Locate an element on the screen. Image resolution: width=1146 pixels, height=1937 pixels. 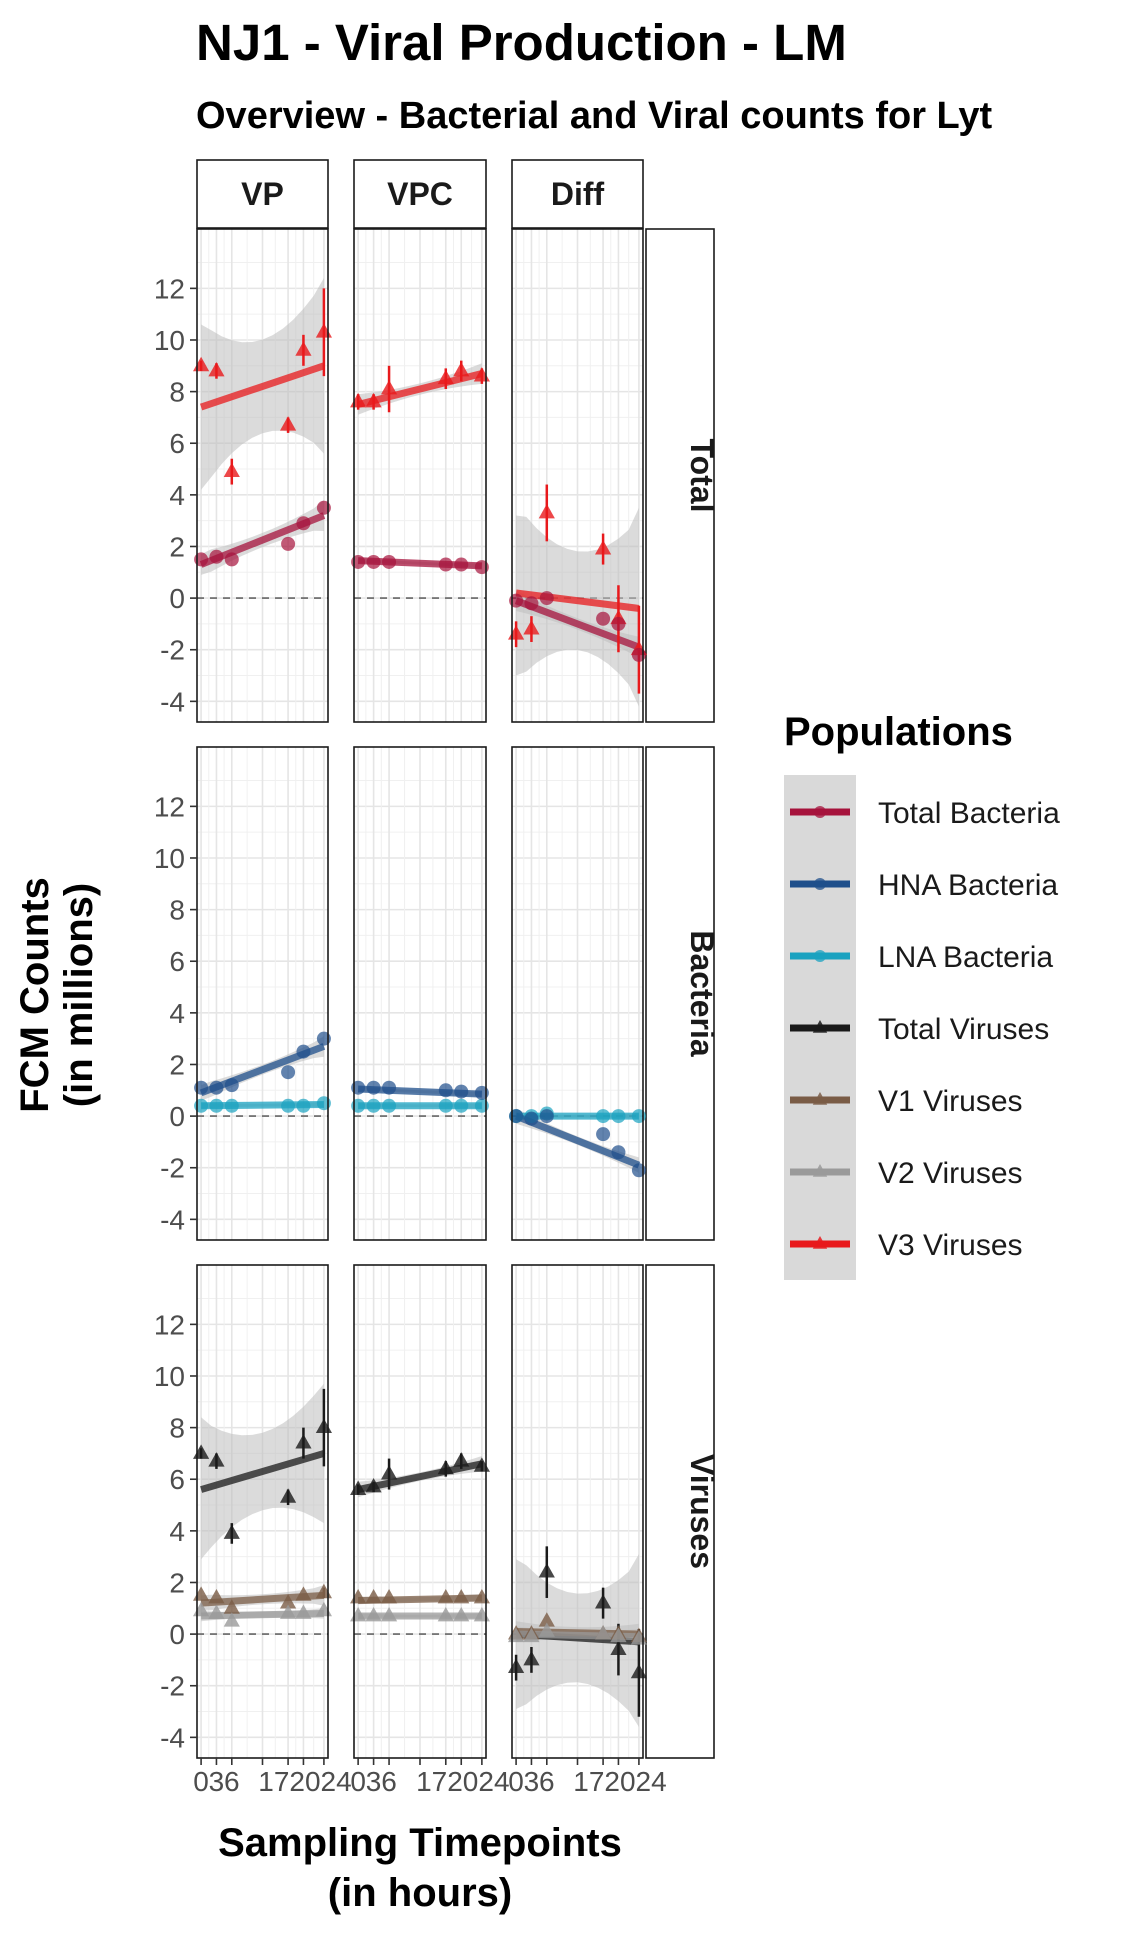
row-strip-label: Total is located at coordinates (702, 475).